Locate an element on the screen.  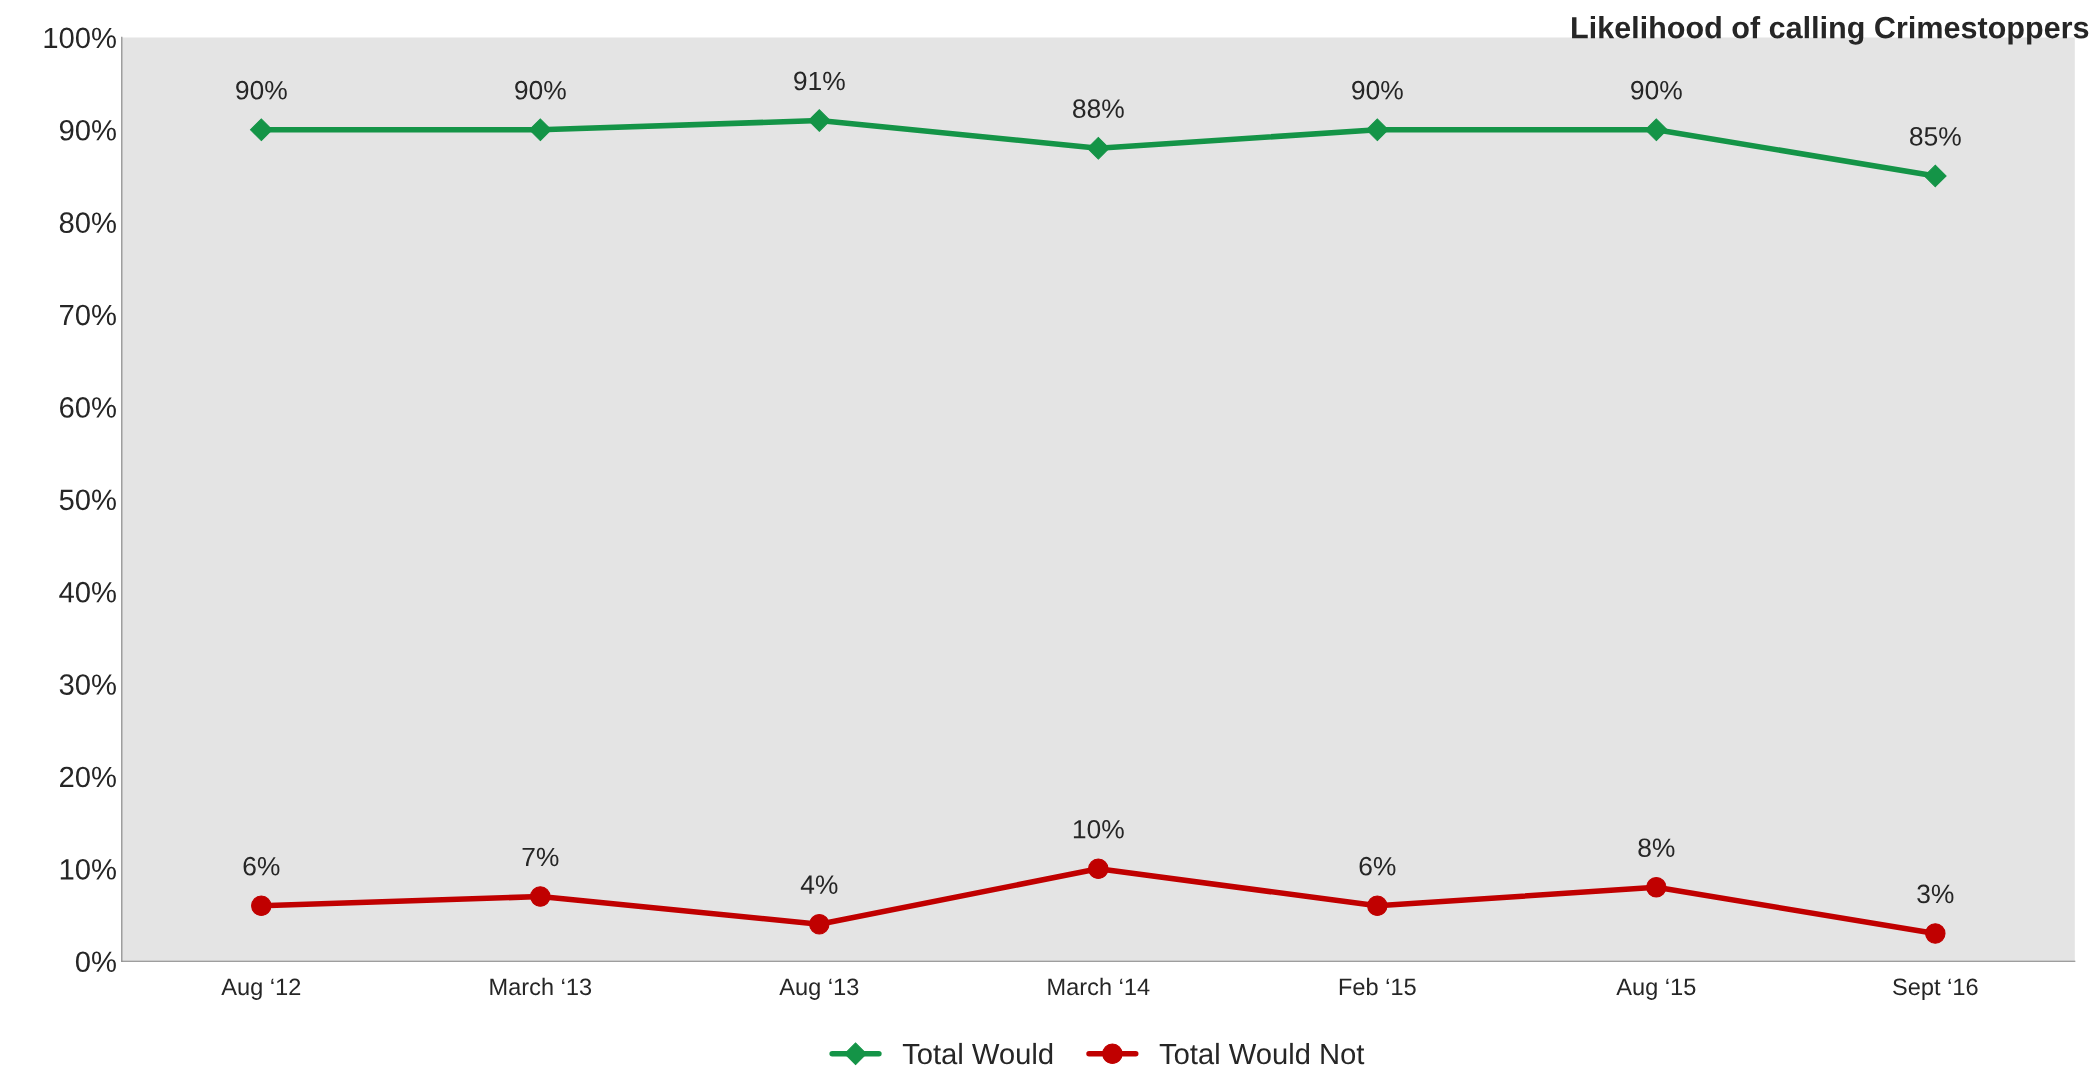
x-tick-label: Aug ‘15 is located at coordinates (1656, 989).